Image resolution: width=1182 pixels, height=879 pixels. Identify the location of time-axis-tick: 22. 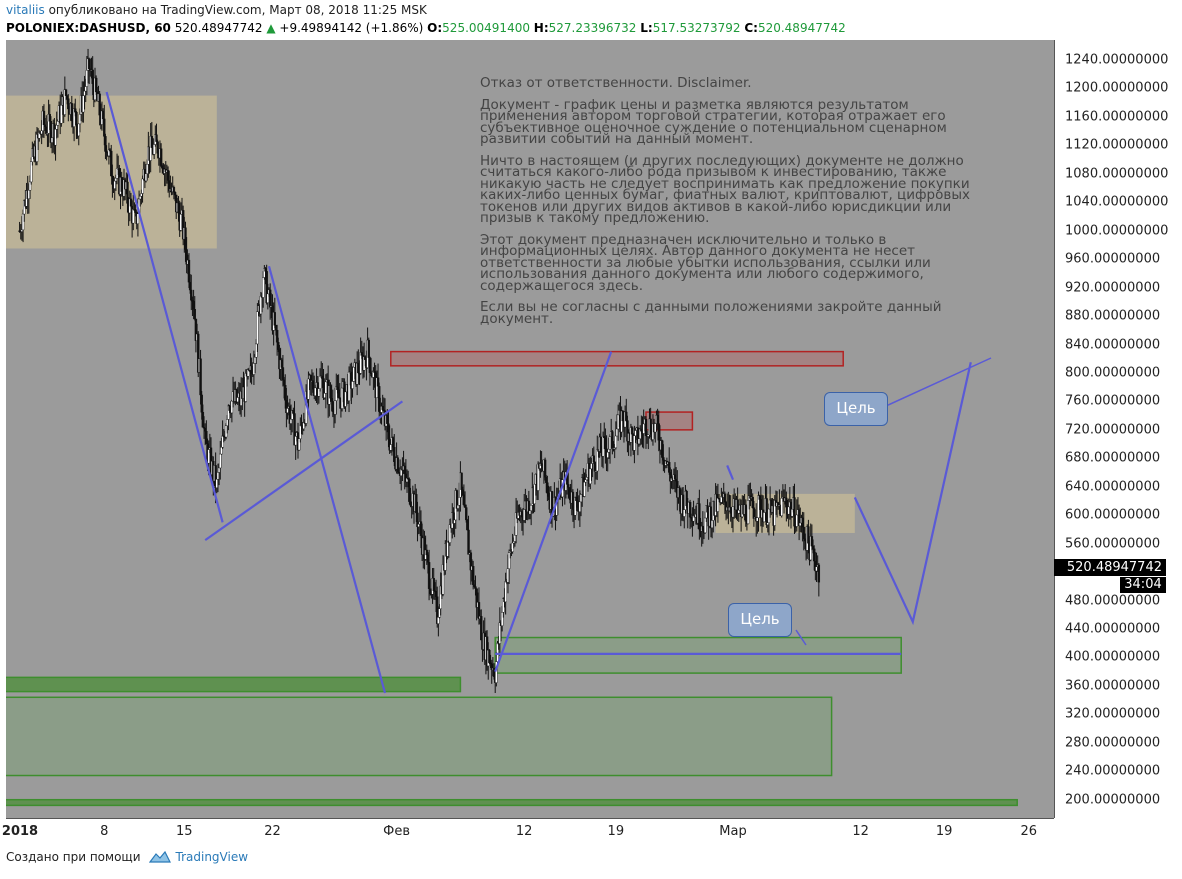
(272, 831).